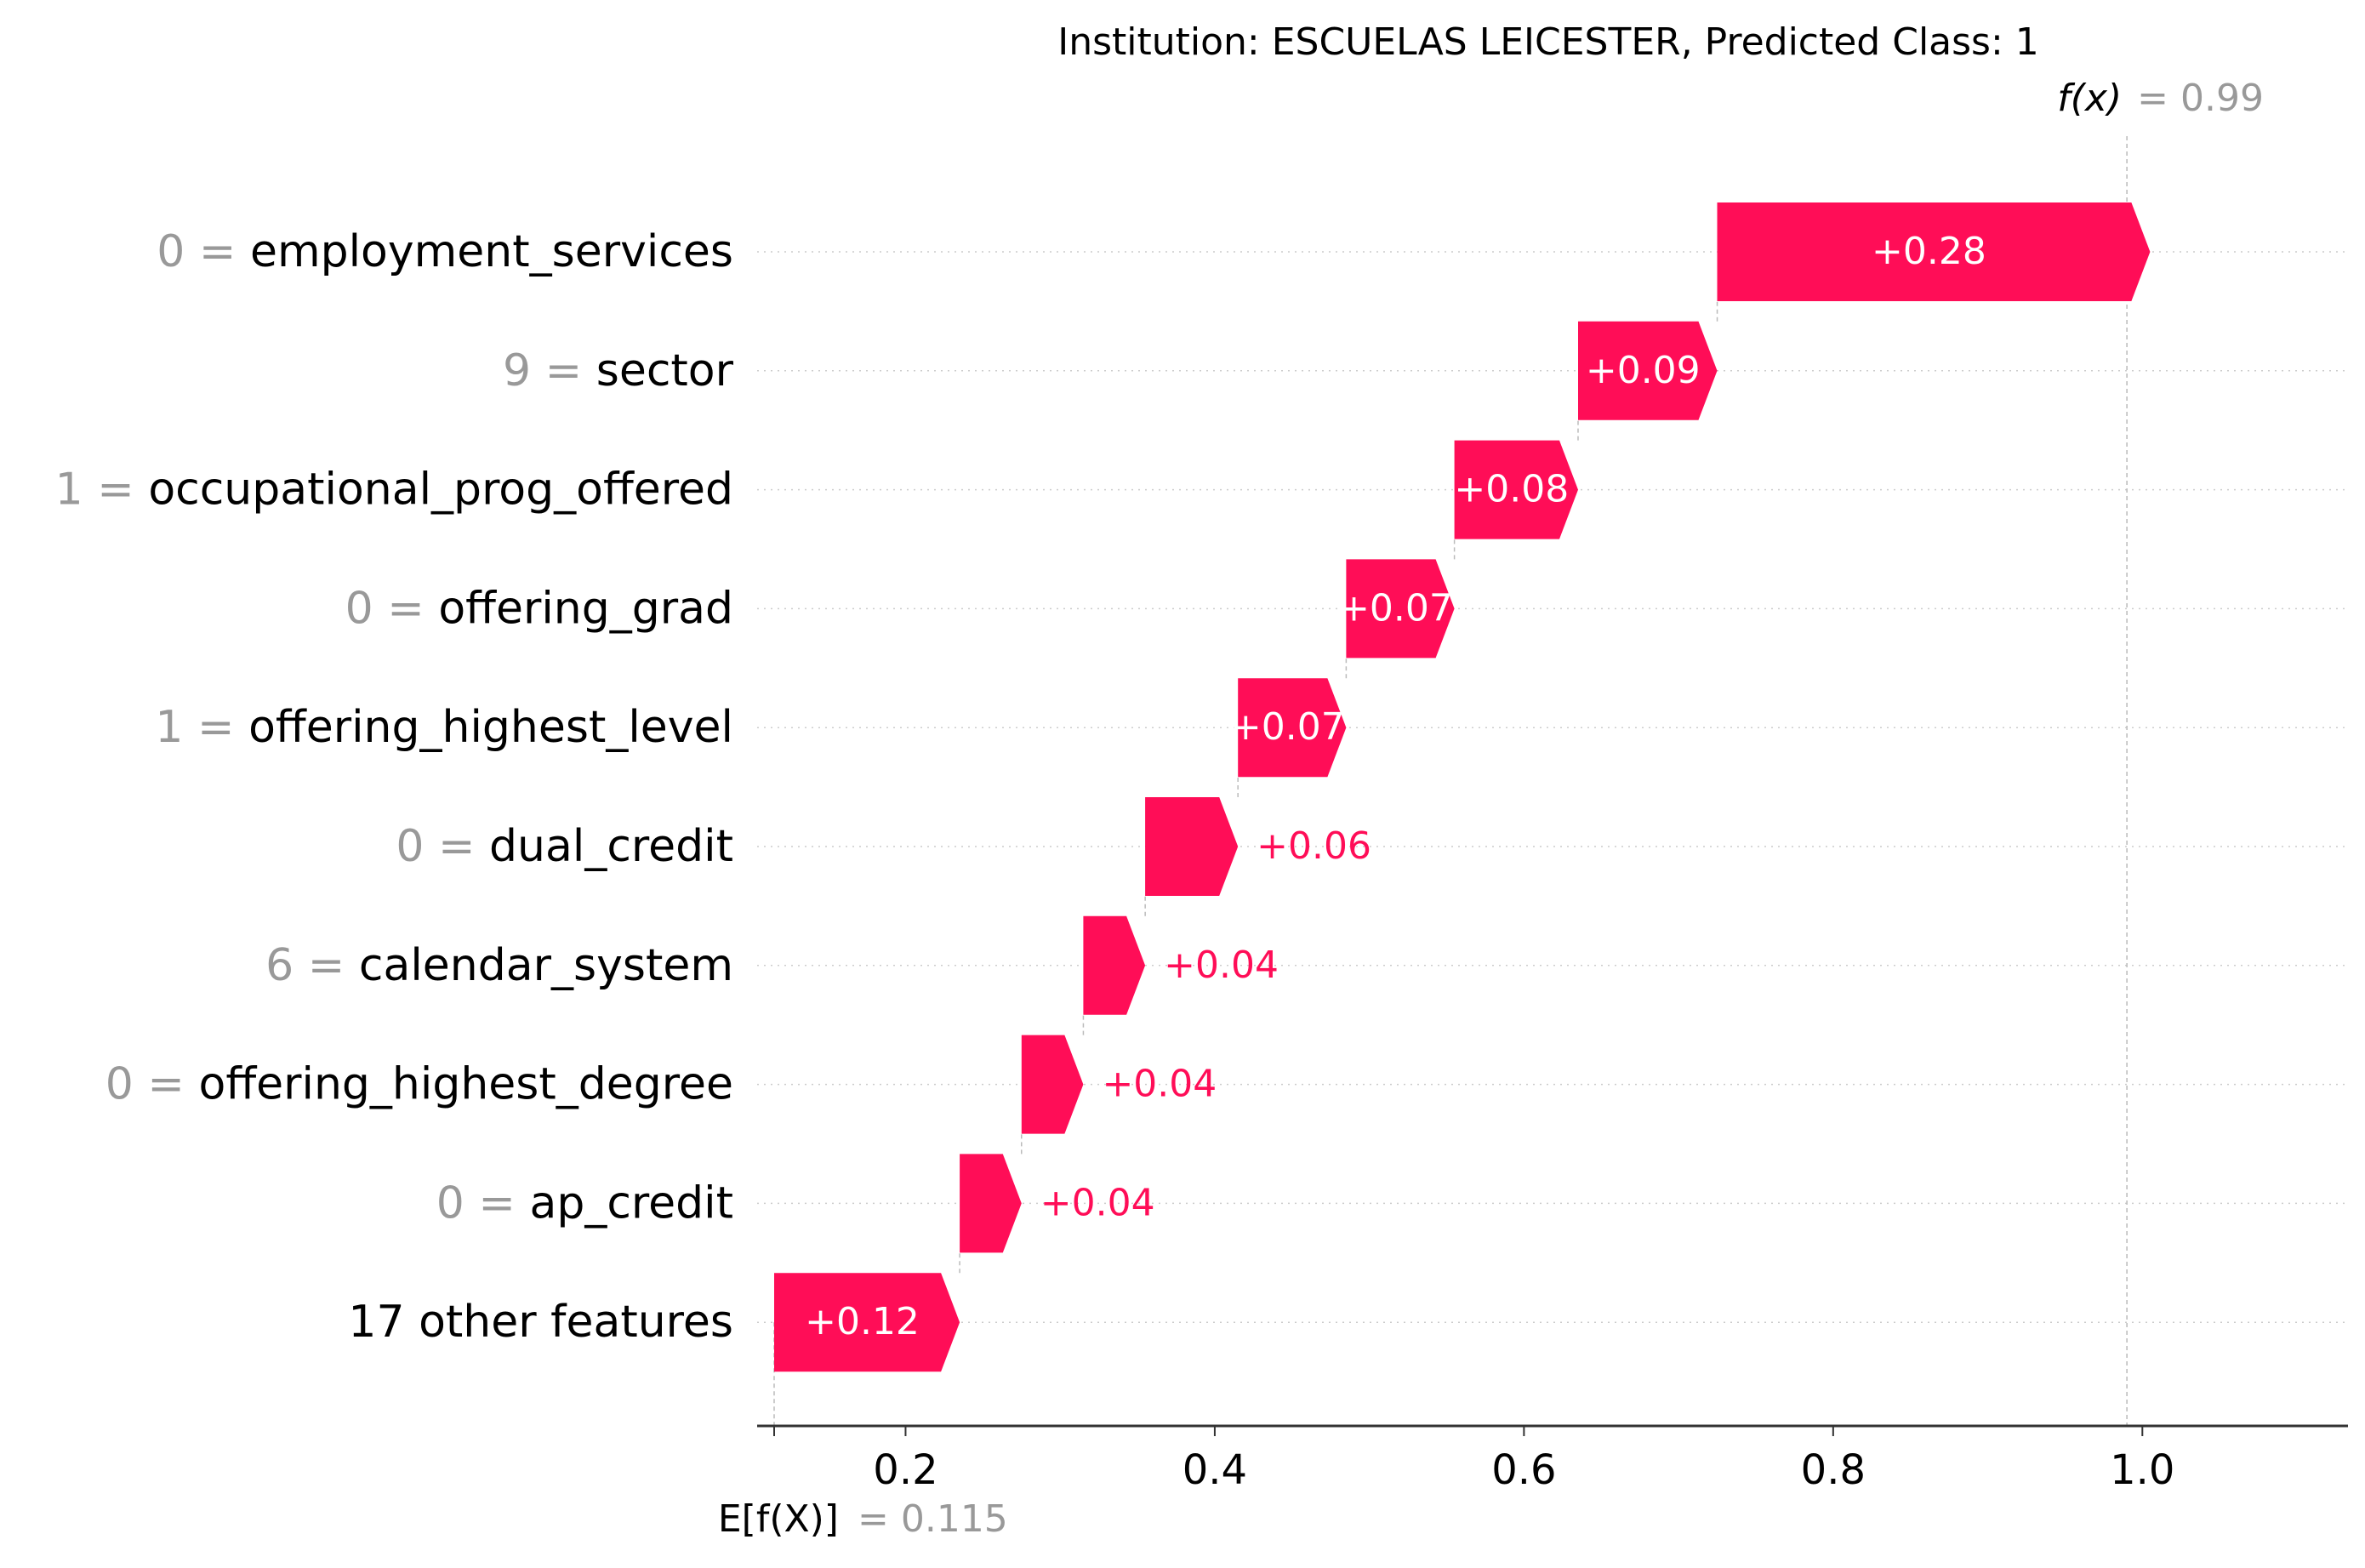 The width and height of the screenshot is (2365, 1568). I want to click on x-tick-label: 0.2, so click(905, 1470).